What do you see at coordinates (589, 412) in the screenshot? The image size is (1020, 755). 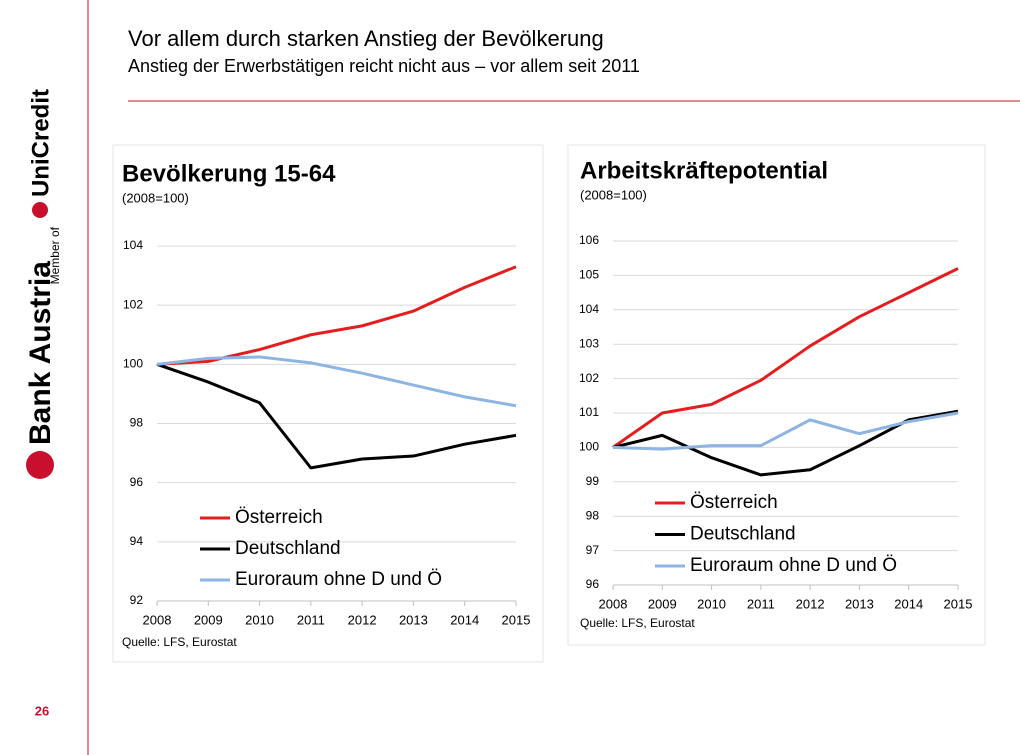 I see `y-tick-label: 101` at bounding box center [589, 412].